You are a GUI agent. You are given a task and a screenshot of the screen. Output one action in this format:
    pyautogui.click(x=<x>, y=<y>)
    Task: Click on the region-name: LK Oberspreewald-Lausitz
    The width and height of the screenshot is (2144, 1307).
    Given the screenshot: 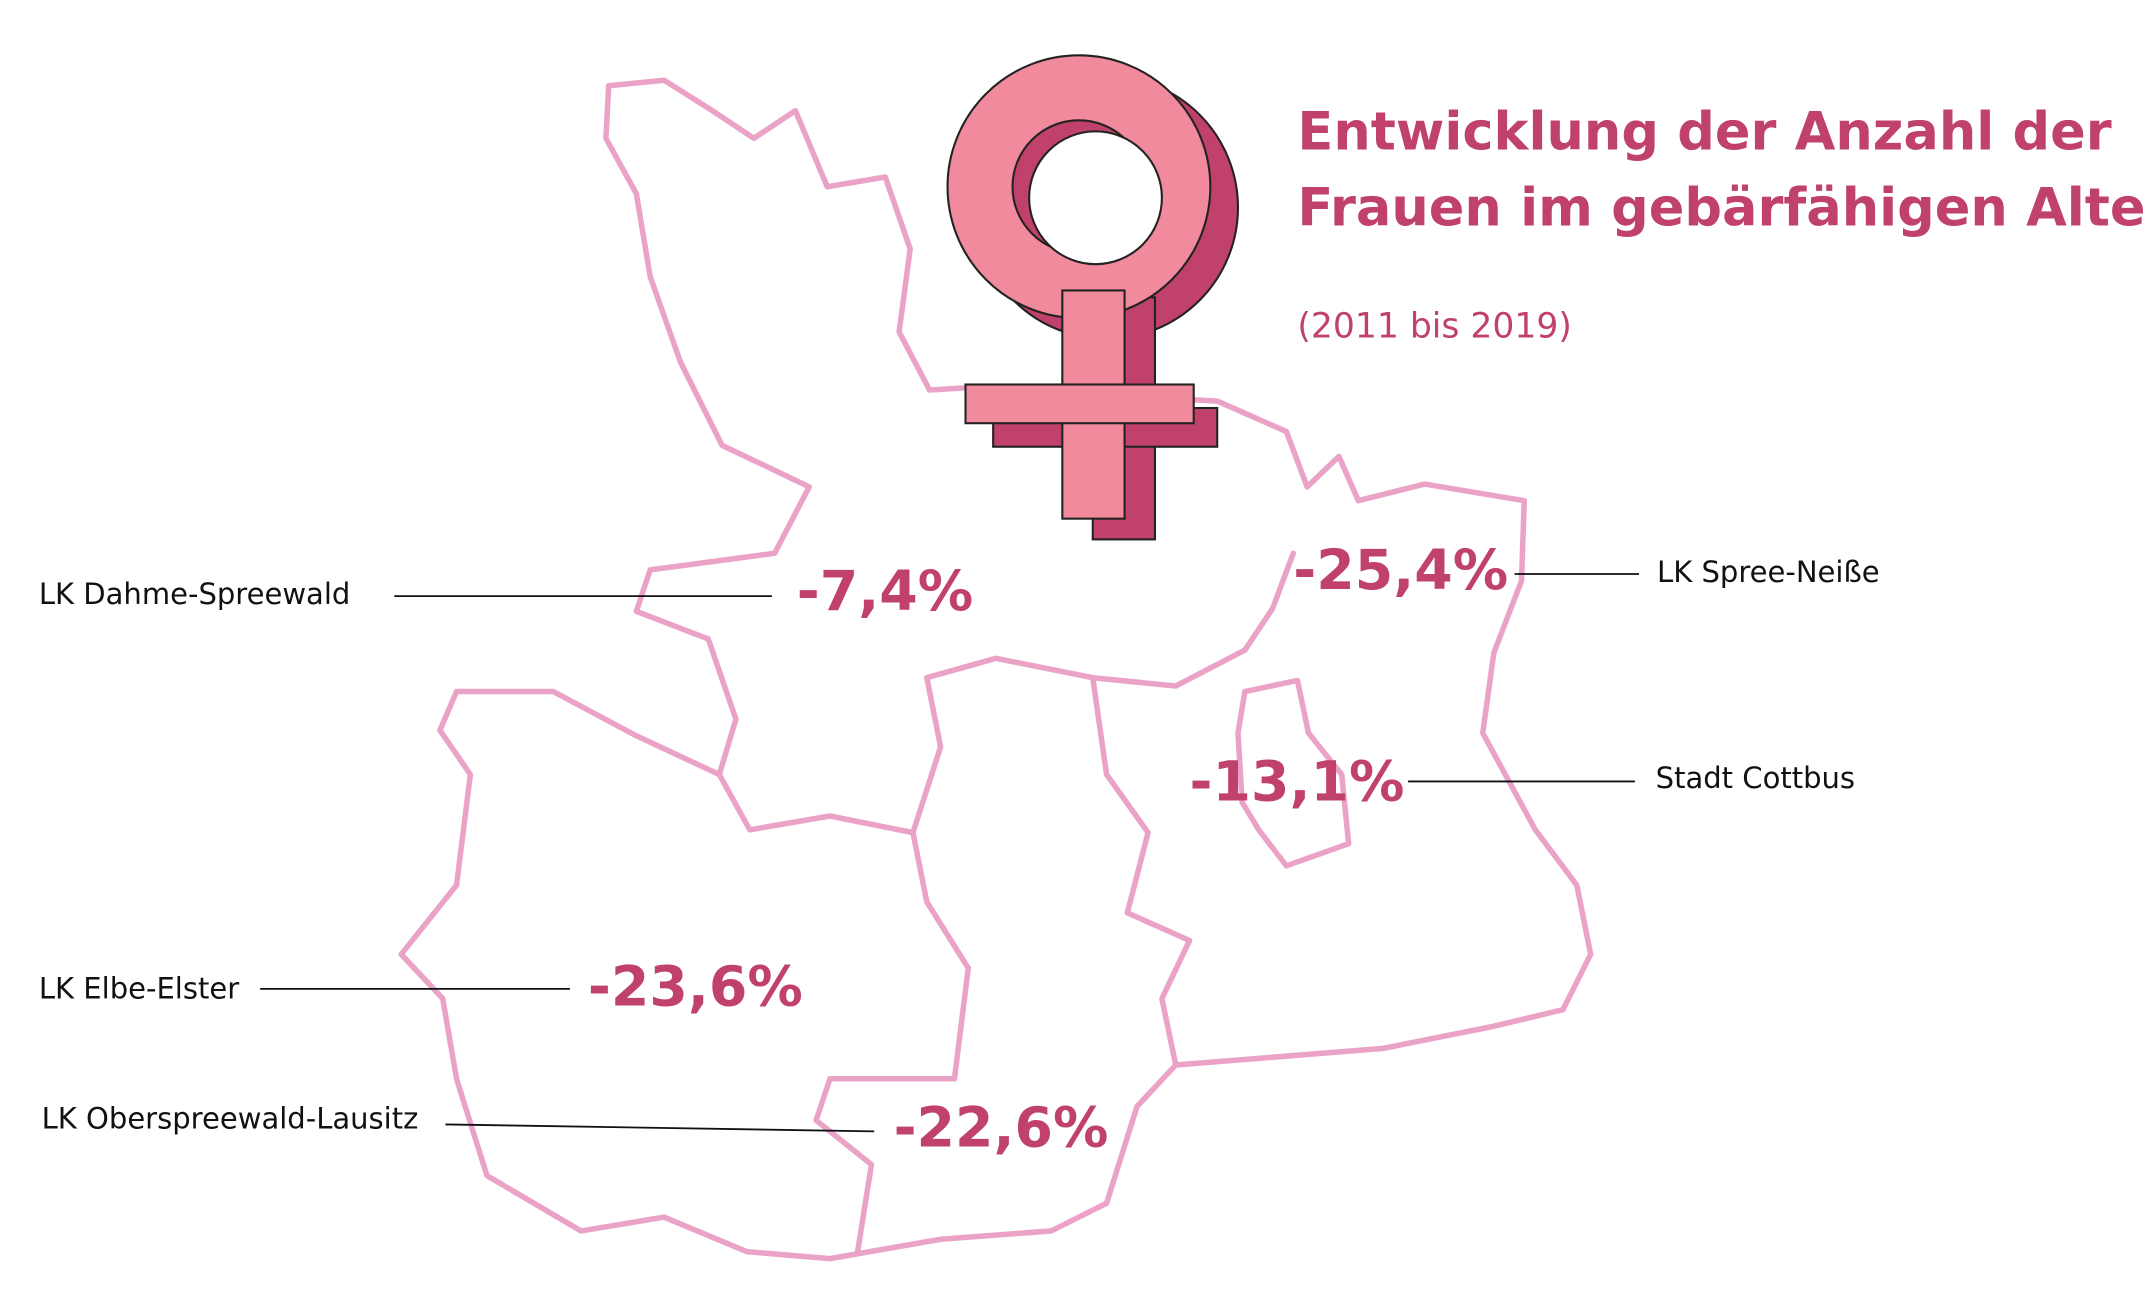 What is the action you would take?
    pyautogui.click(x=230, y=1118)
    